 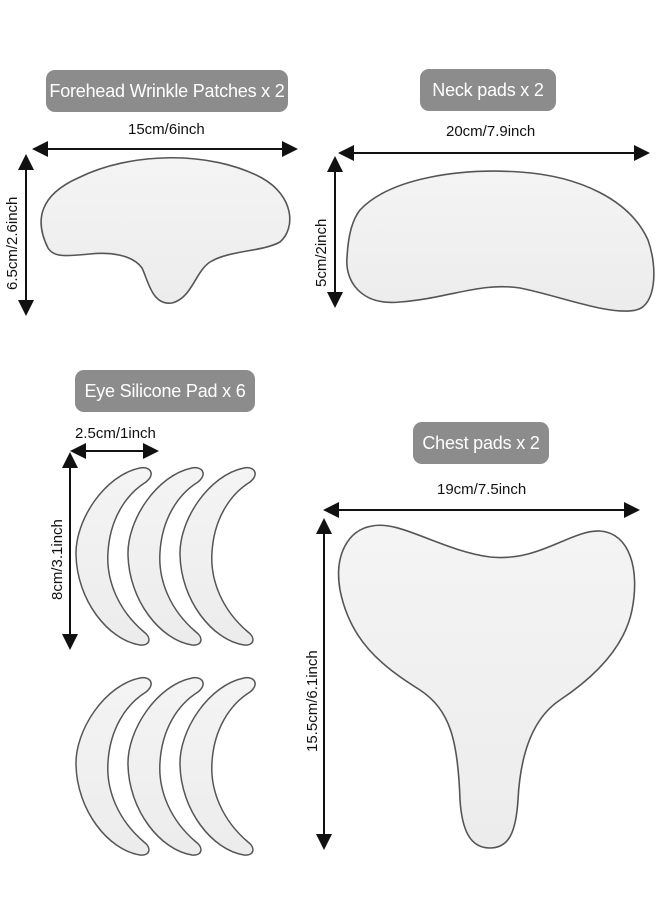 I want to click on neck-label: Neck pads x 2, so click(x=488, y=90).